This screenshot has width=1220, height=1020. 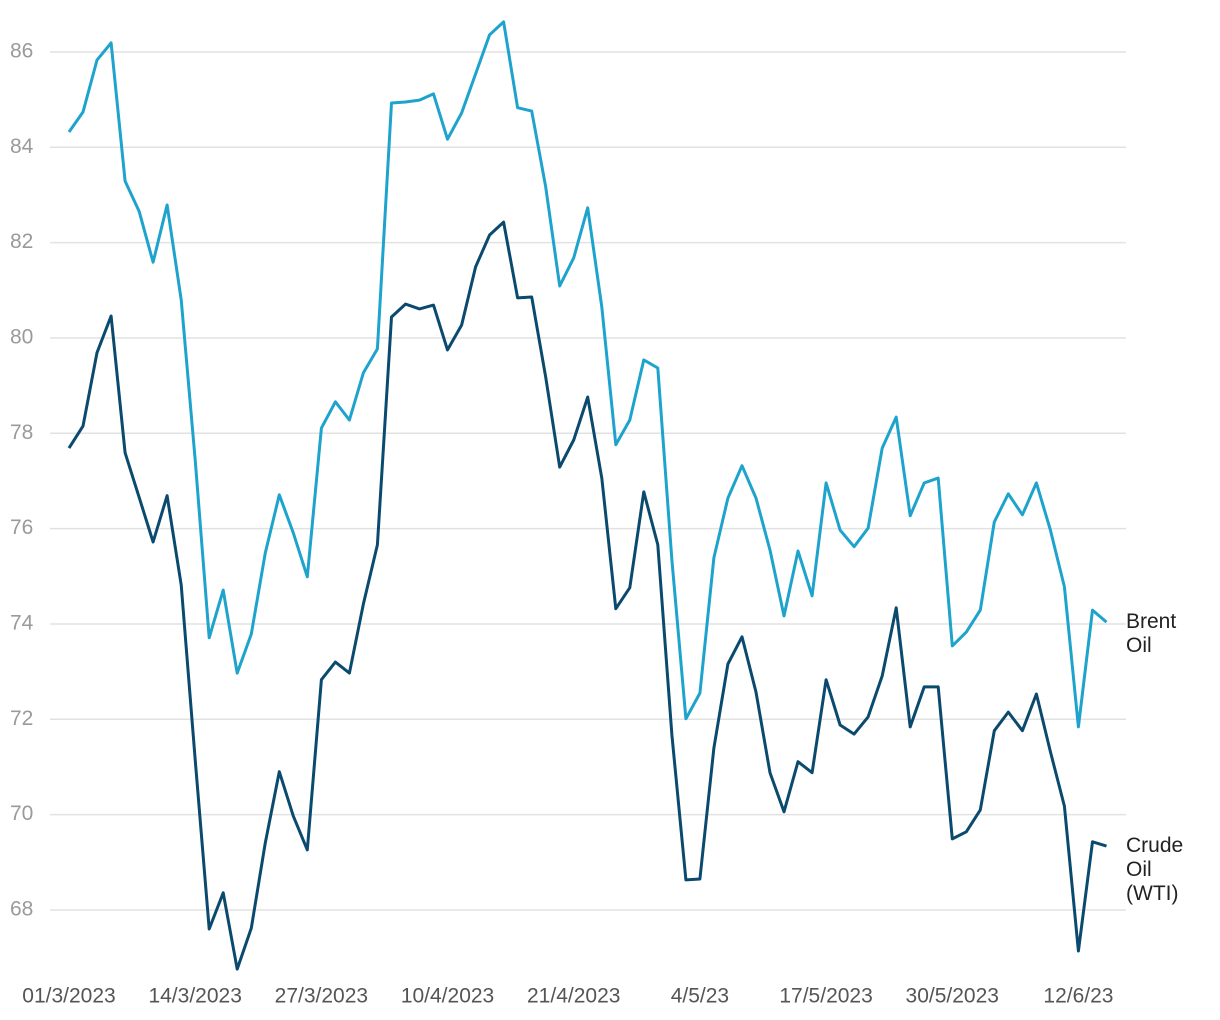 I want to click on x-tick-label: 17/5/2023, so click(x=825, y=996).